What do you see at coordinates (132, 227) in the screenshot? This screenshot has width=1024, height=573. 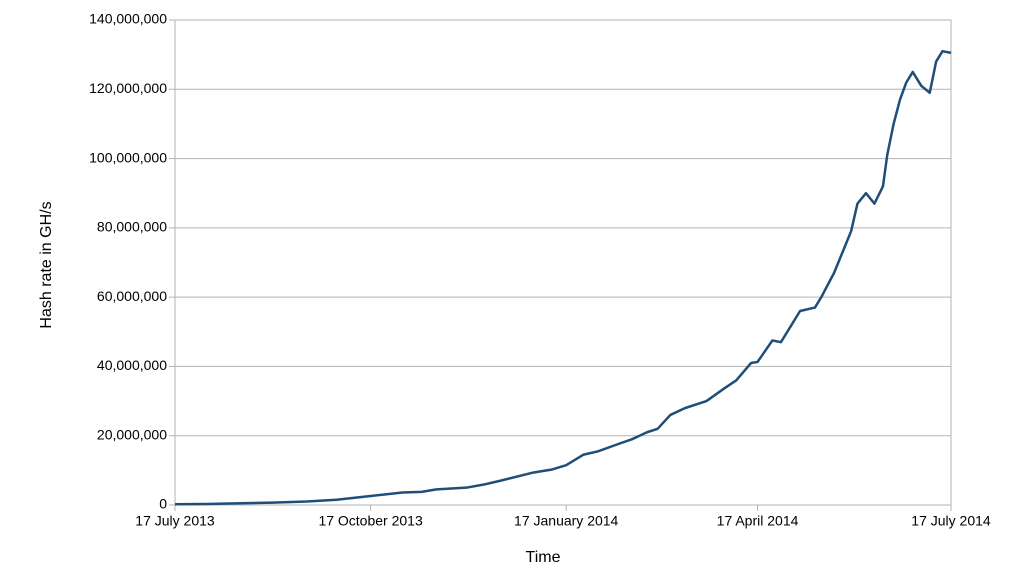 I see `y-tick-label: 80,000,000` at bounding box center [132, 227].